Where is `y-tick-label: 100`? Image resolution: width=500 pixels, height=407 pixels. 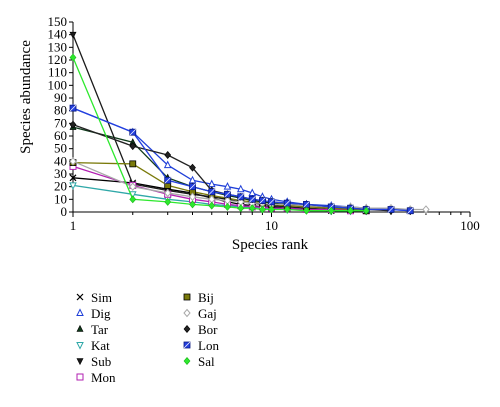
y-tick-label: 100 is located at coordinates (58, 84).